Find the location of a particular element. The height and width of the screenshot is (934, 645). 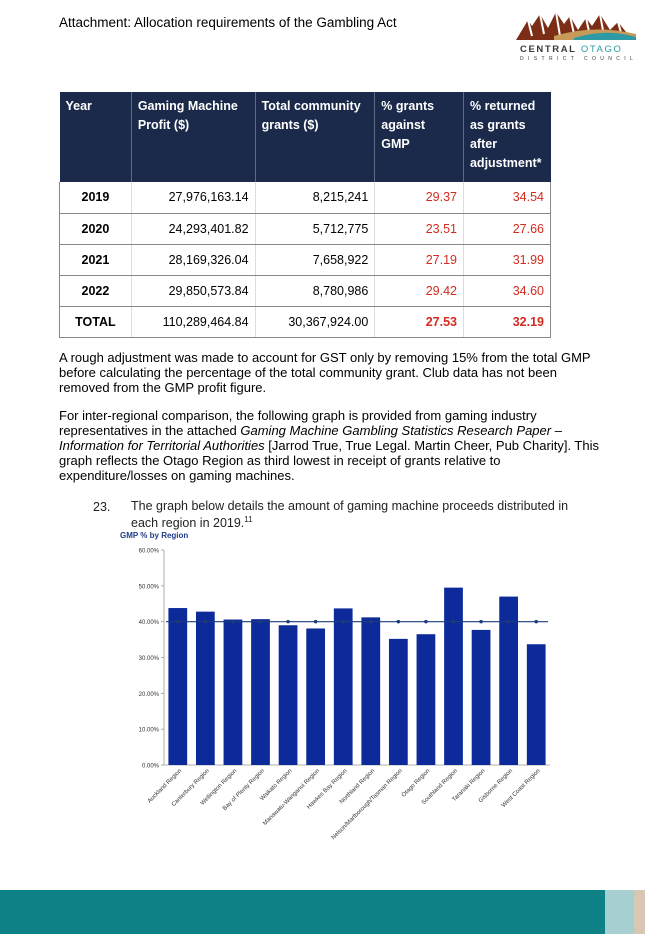

cell-year: TOTAL is located at coordinates (95, 322).